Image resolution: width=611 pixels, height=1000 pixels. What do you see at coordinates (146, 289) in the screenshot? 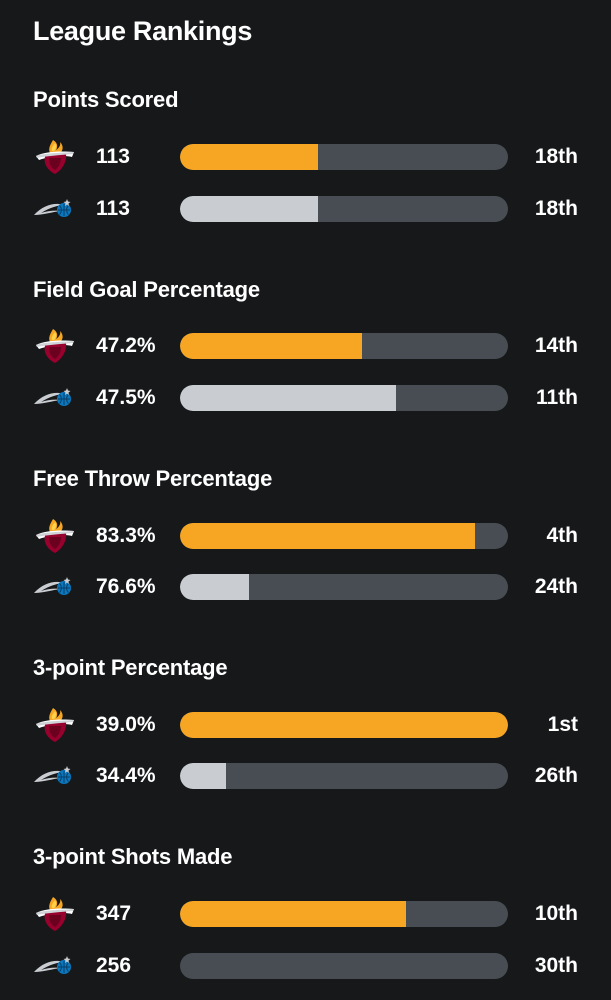
I see `stat-title-field-goal-percentage: Field Goal Percentage` at bounding box center [146, 289].